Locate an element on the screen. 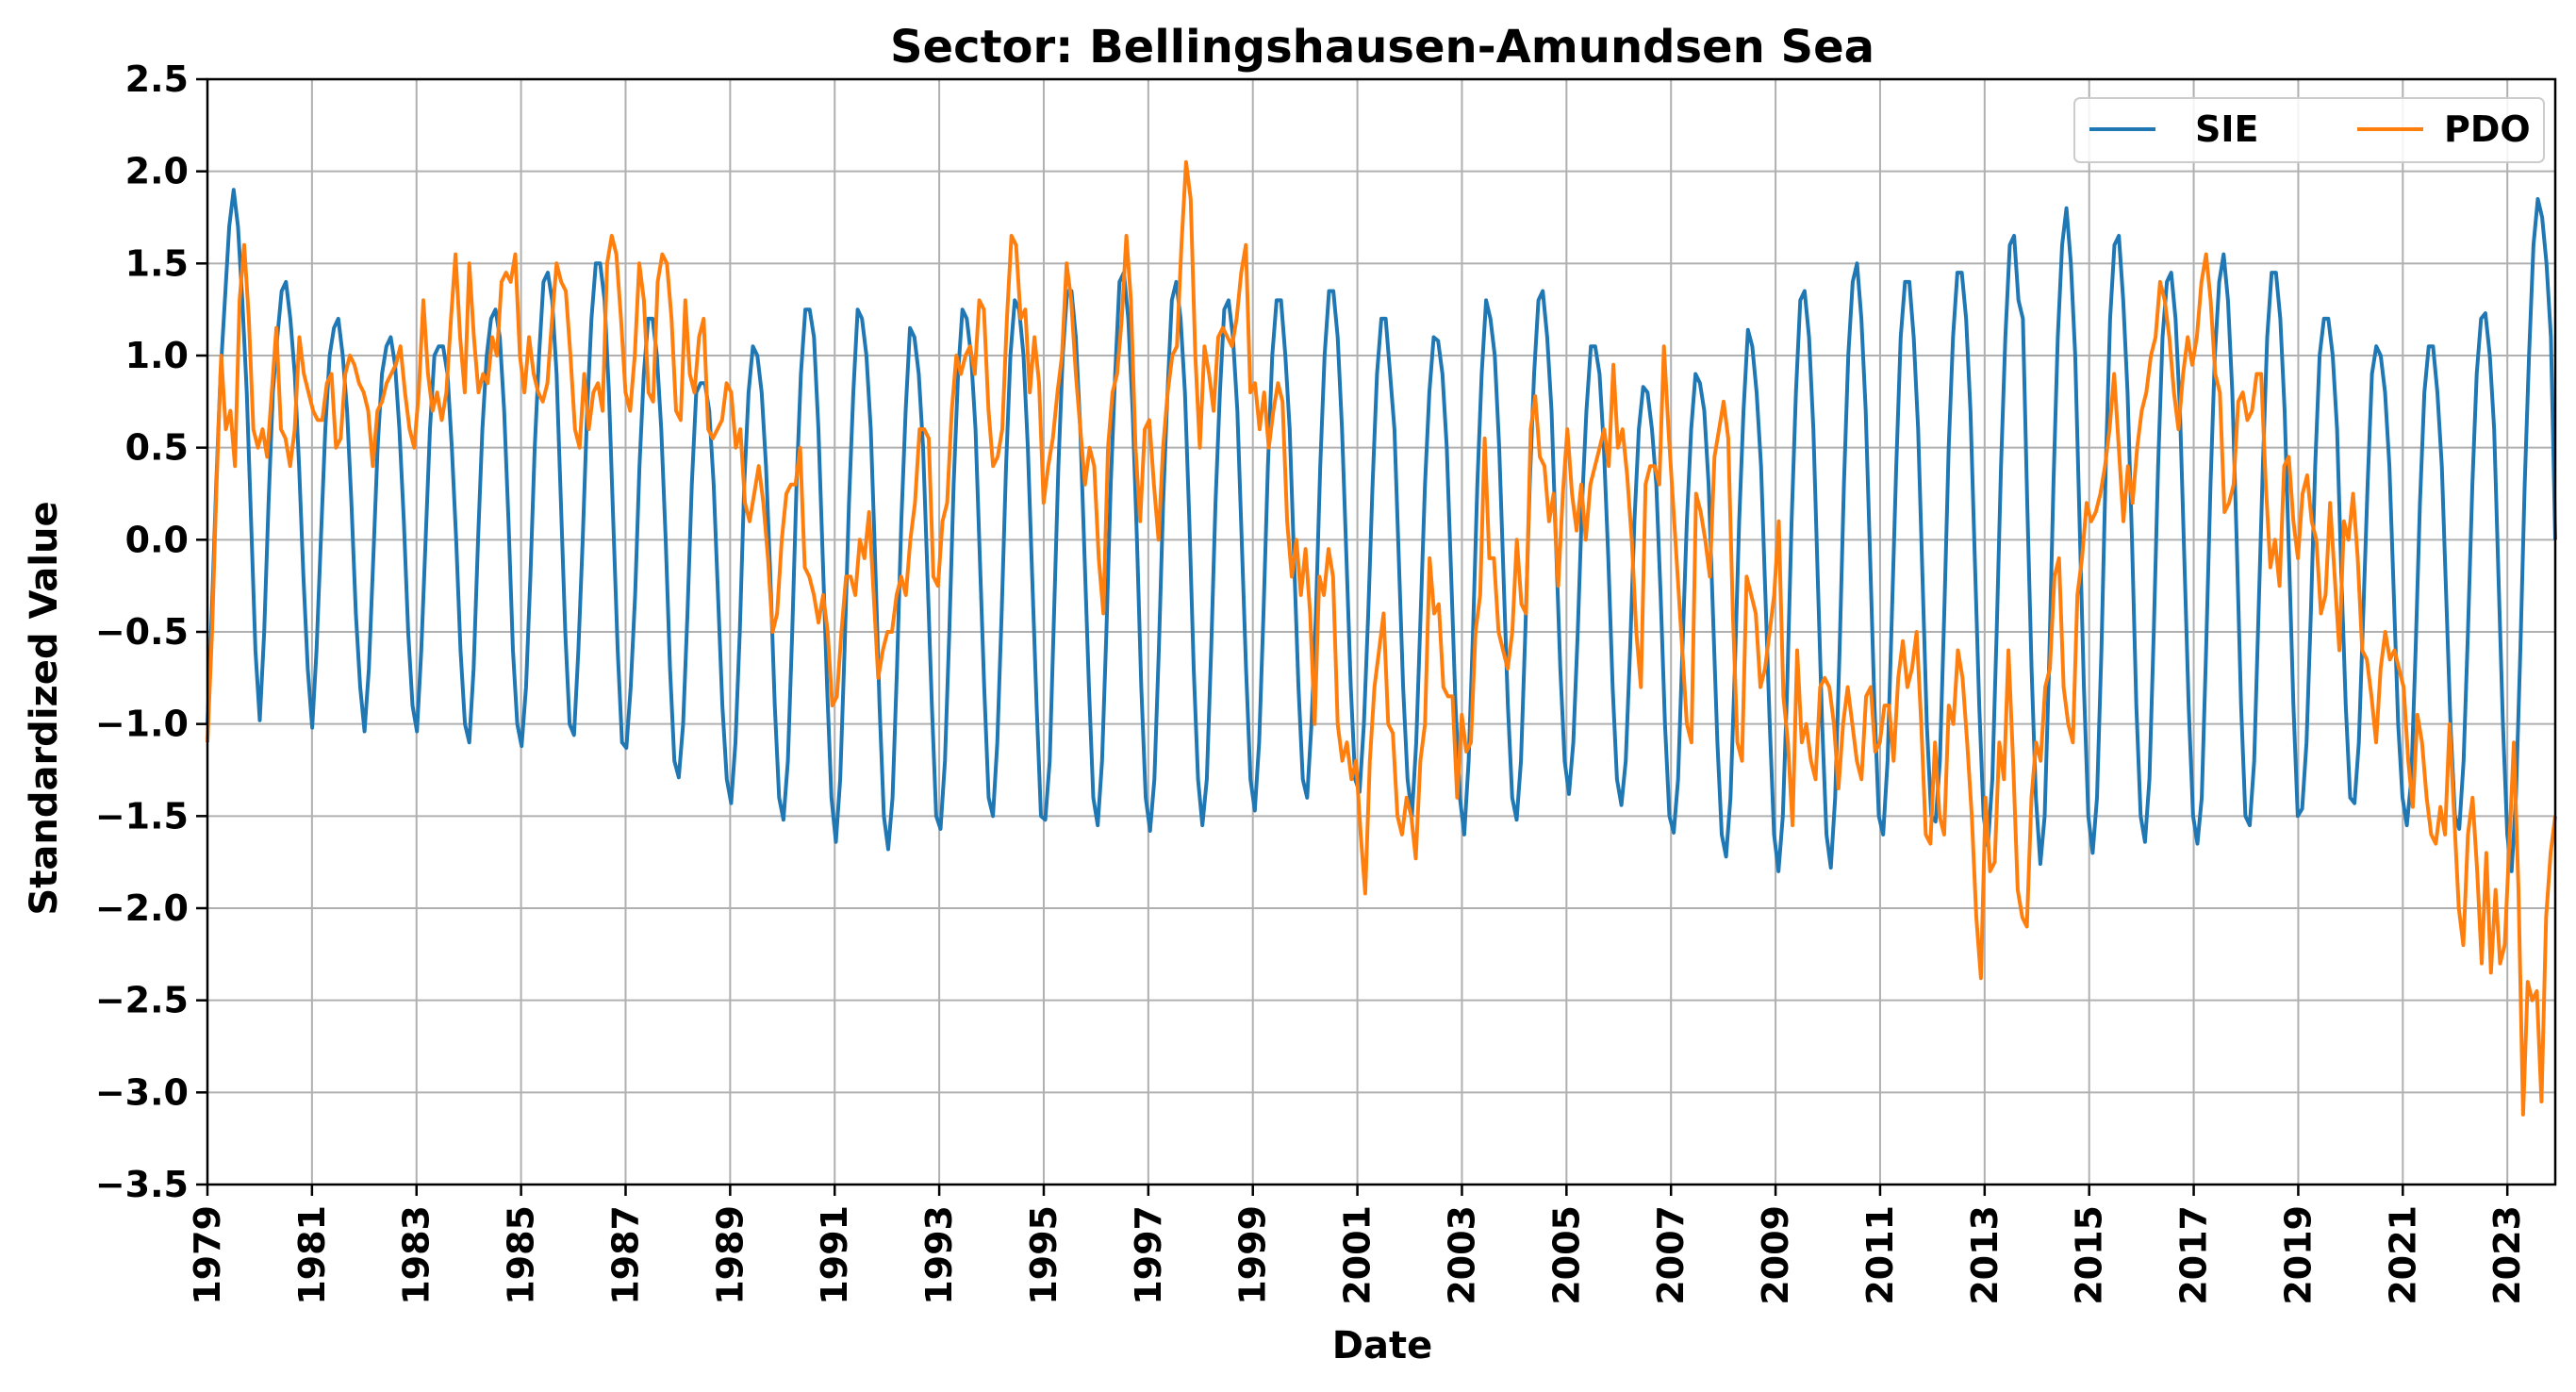  x-tick-label: 1989 is located at coordinates (730, 1255).